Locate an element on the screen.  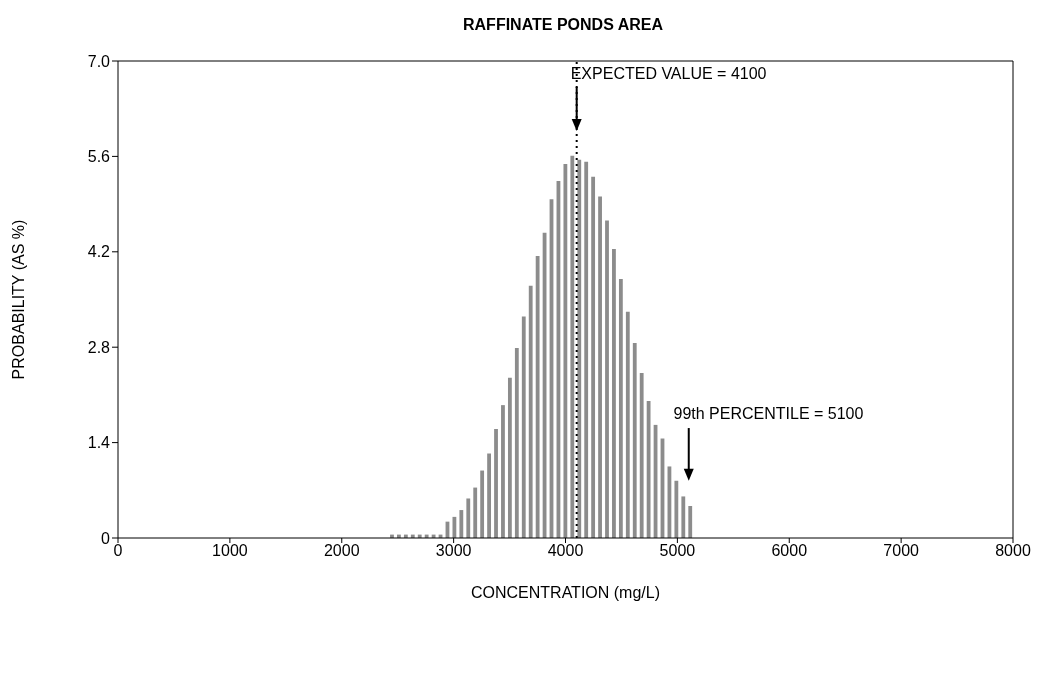
y-tick-label: 2.8 is located at coordinates (99, 347).